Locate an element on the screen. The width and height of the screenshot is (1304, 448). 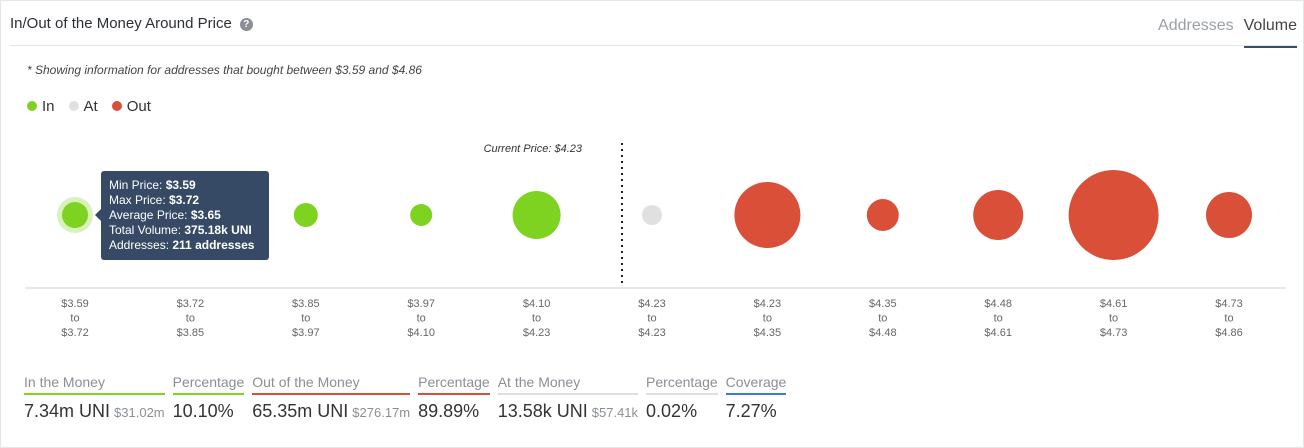
tooltip-row: Total Volume: 375.18k UNI is located at coordinates (185, 230).